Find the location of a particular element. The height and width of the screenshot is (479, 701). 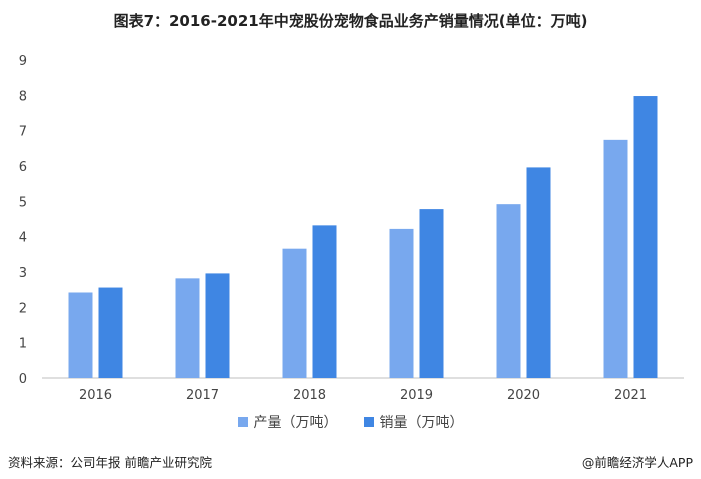

bar-production-2019 is located at coordinates (401, 303).